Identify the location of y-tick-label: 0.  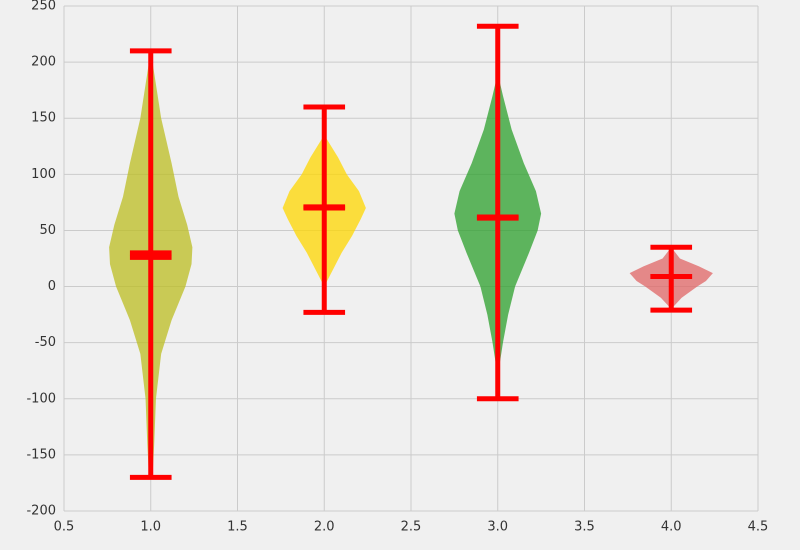
(52, 286).